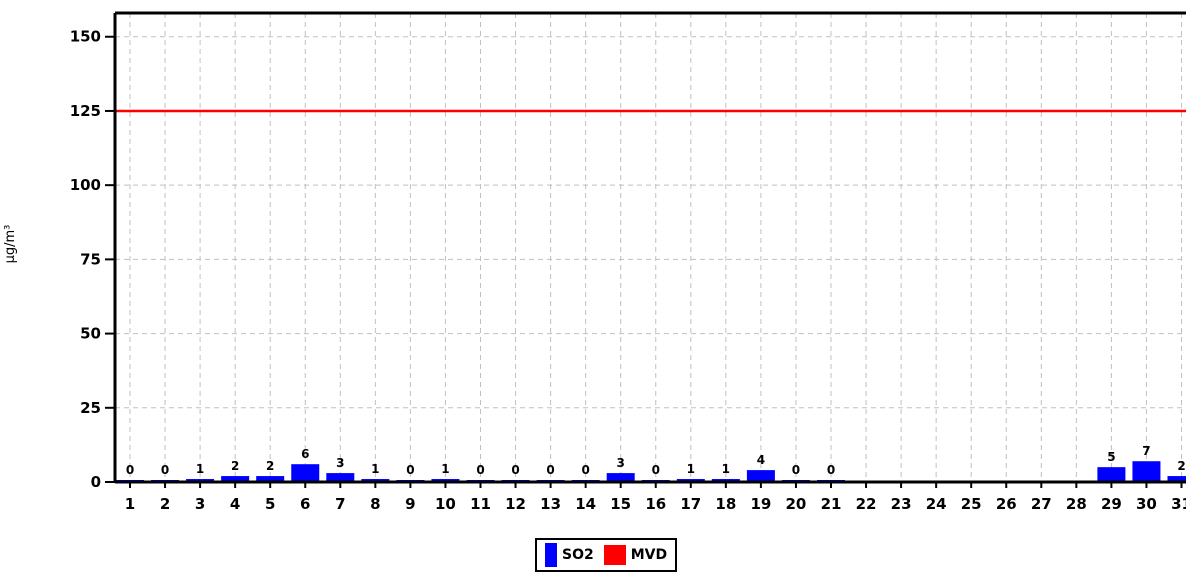  Describe the element at coordinates (585, 504) in the screenshot. I see `x-tick-label: 14` at that location.